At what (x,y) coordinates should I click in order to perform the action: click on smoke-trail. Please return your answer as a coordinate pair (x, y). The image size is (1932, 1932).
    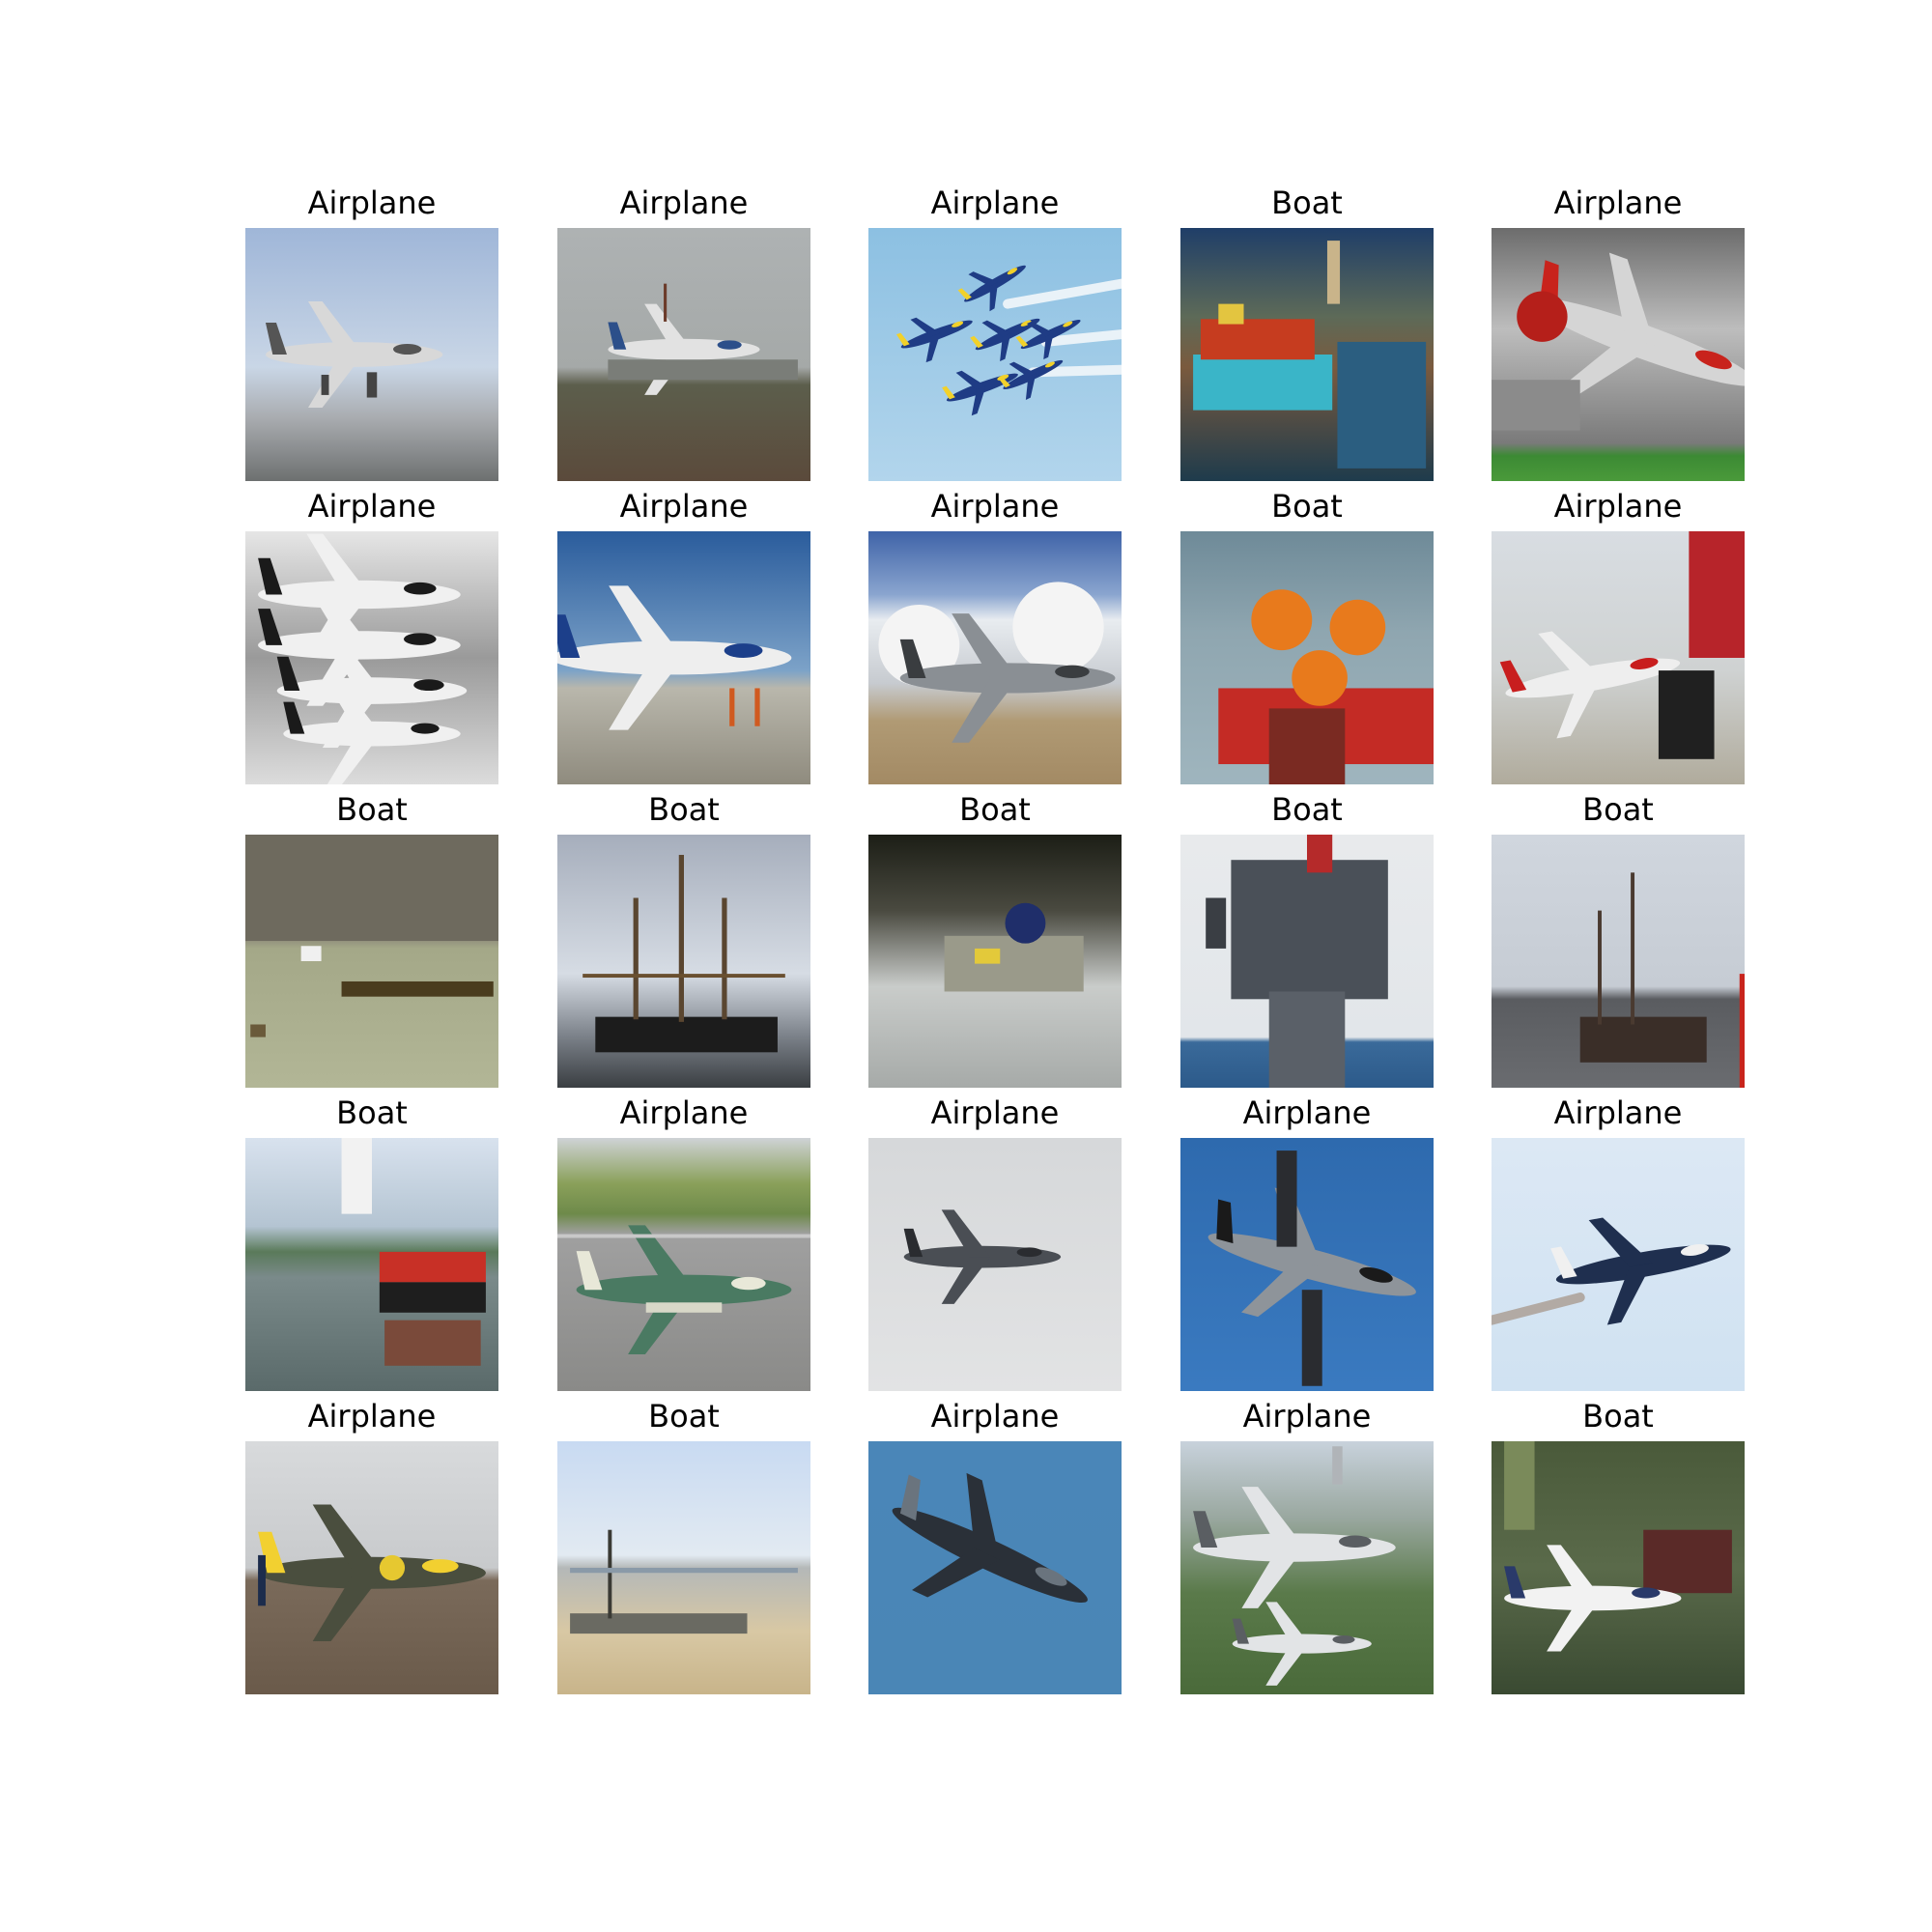
    Looking at the image, I should click on (1062, 293).